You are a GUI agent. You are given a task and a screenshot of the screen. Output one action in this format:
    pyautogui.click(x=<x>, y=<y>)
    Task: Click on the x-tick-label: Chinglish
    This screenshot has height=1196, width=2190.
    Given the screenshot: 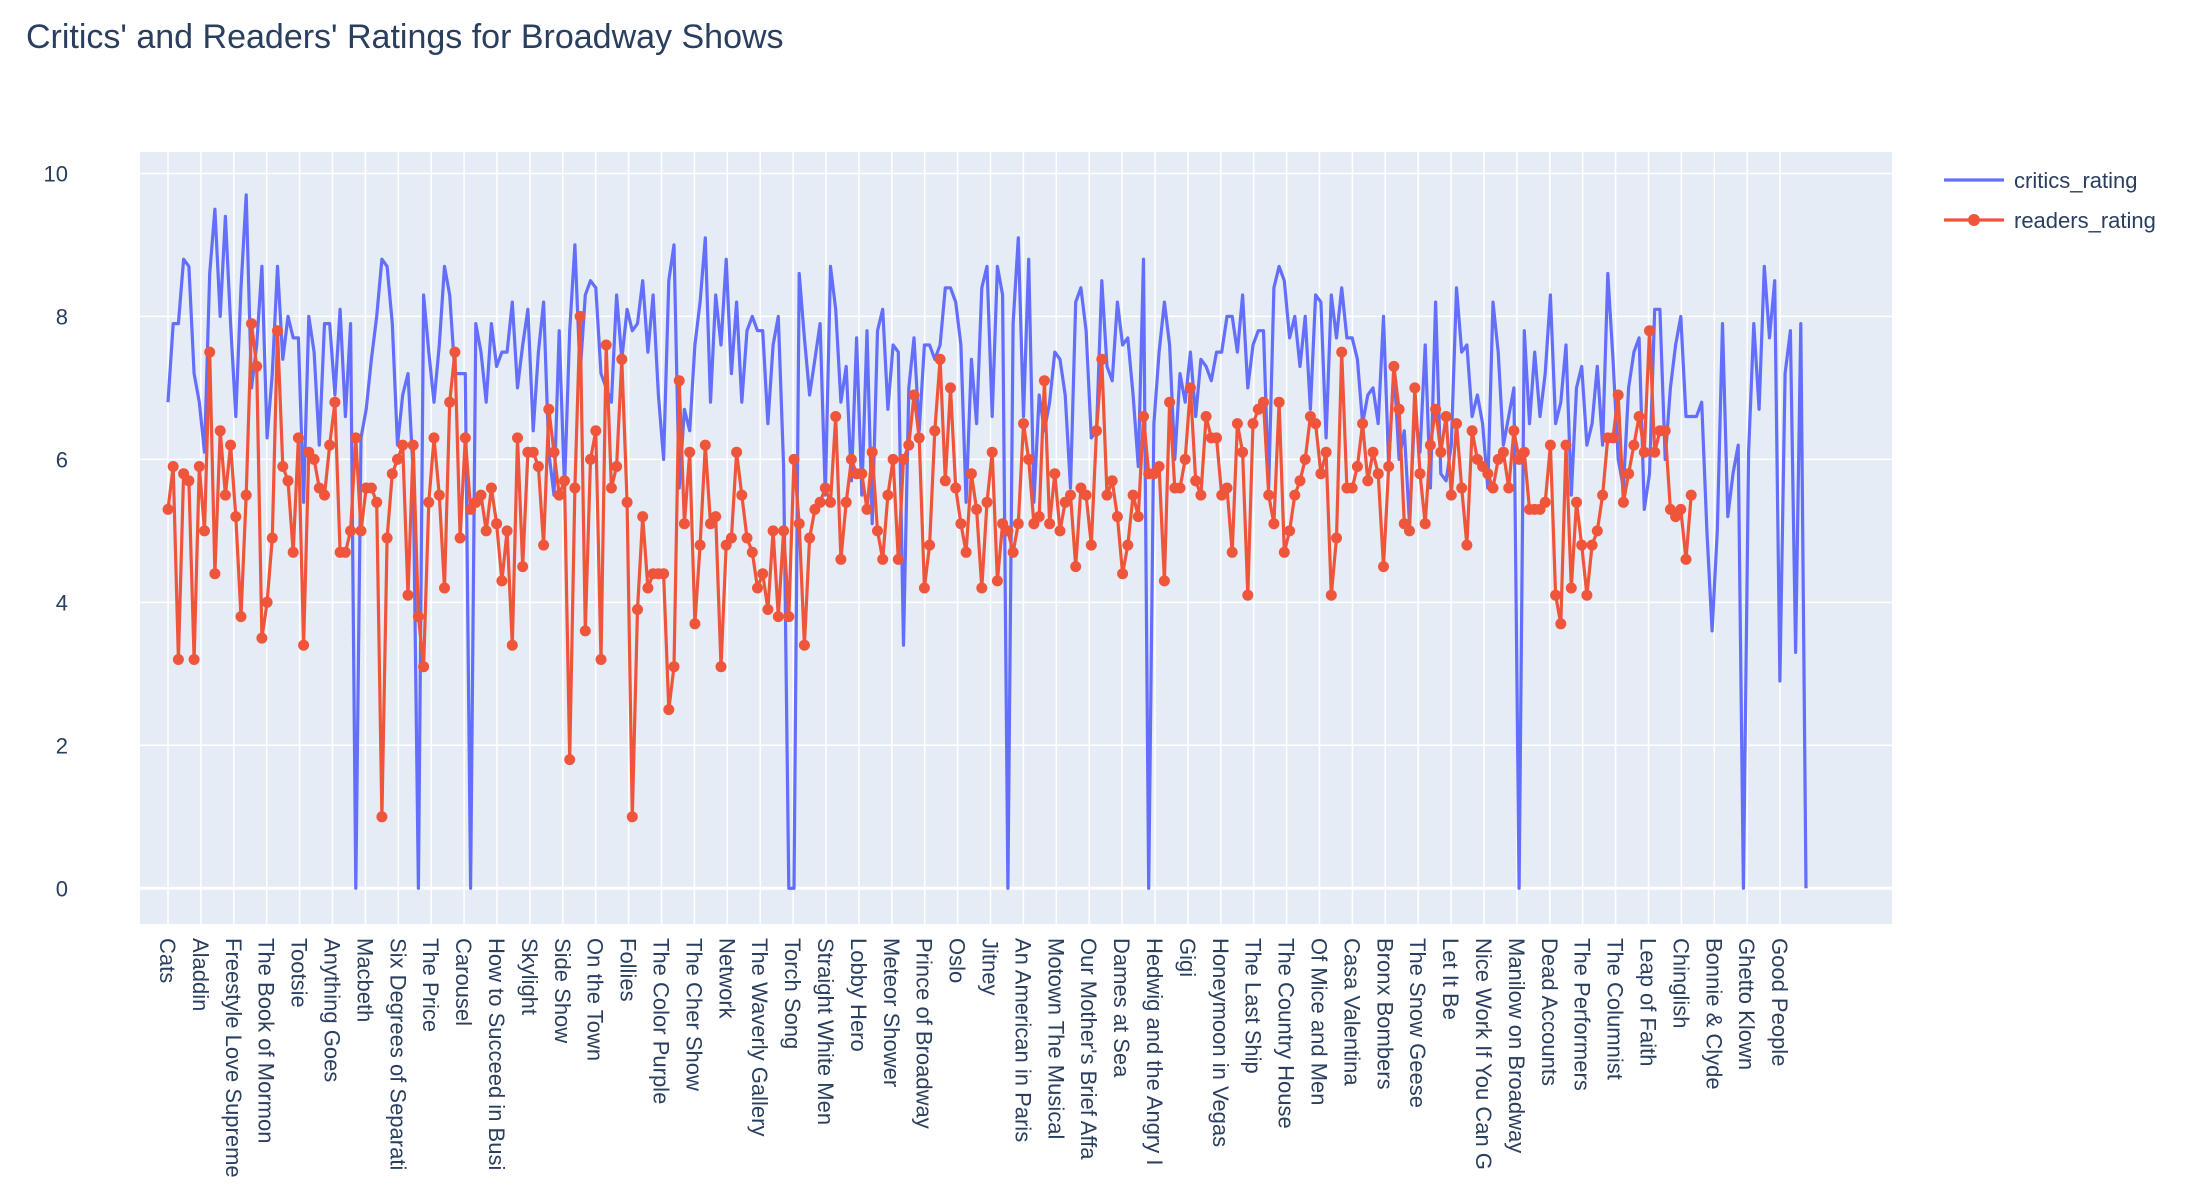 What is the action you would take?
    pyautogui.click(x=1680, y=983)
    